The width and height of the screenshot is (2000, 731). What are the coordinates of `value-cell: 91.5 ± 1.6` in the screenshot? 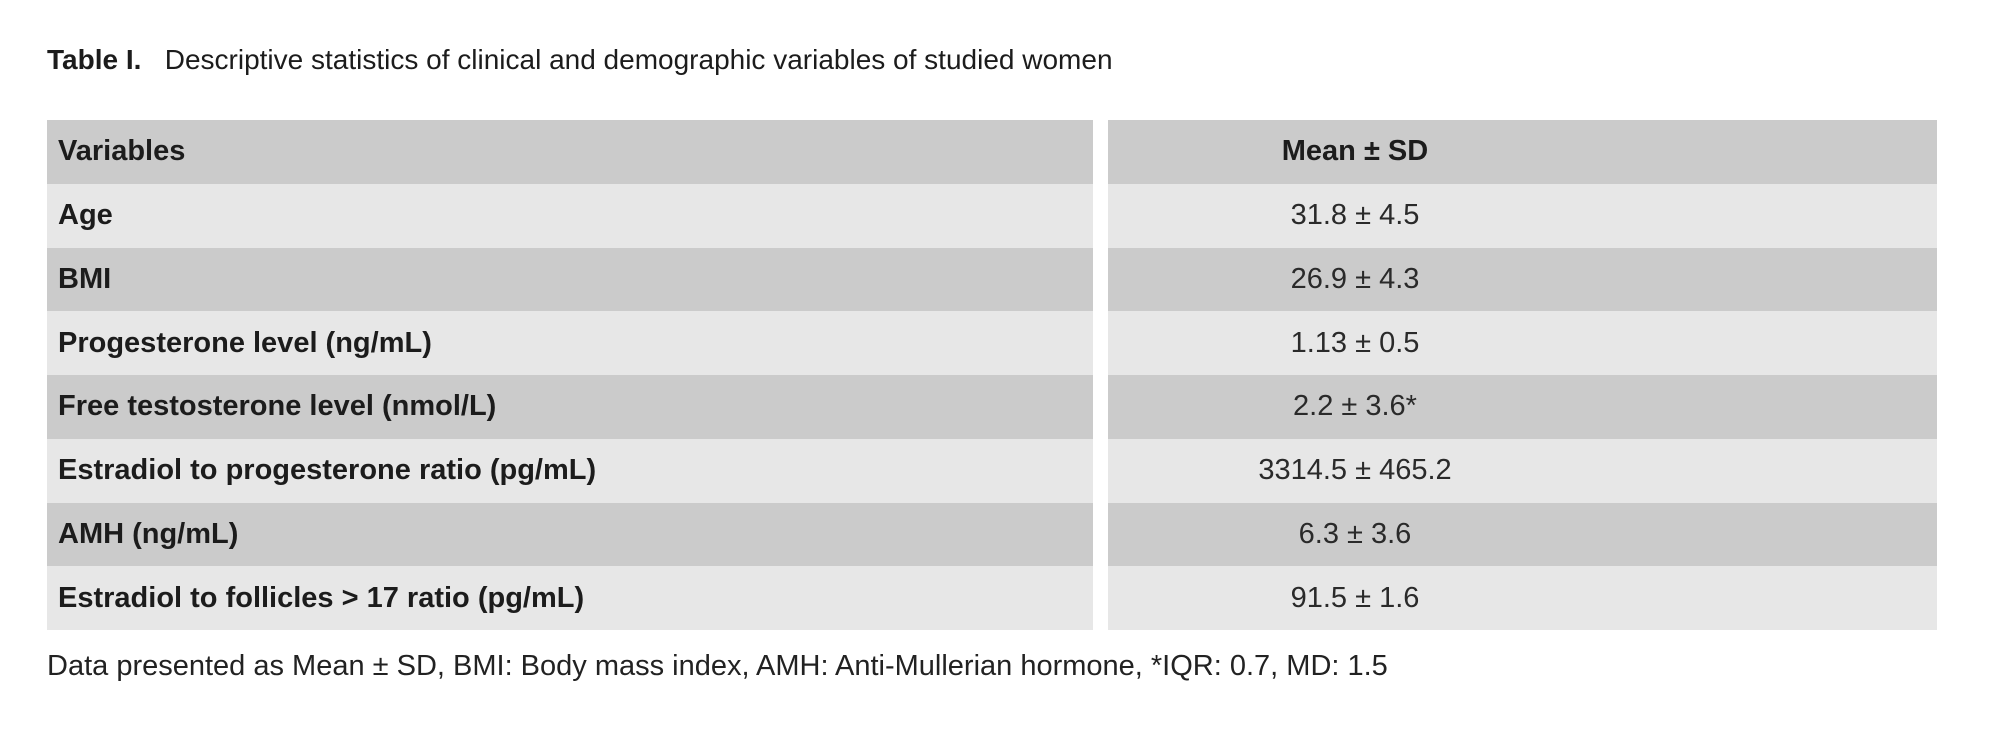 It's located at (1522, 598).